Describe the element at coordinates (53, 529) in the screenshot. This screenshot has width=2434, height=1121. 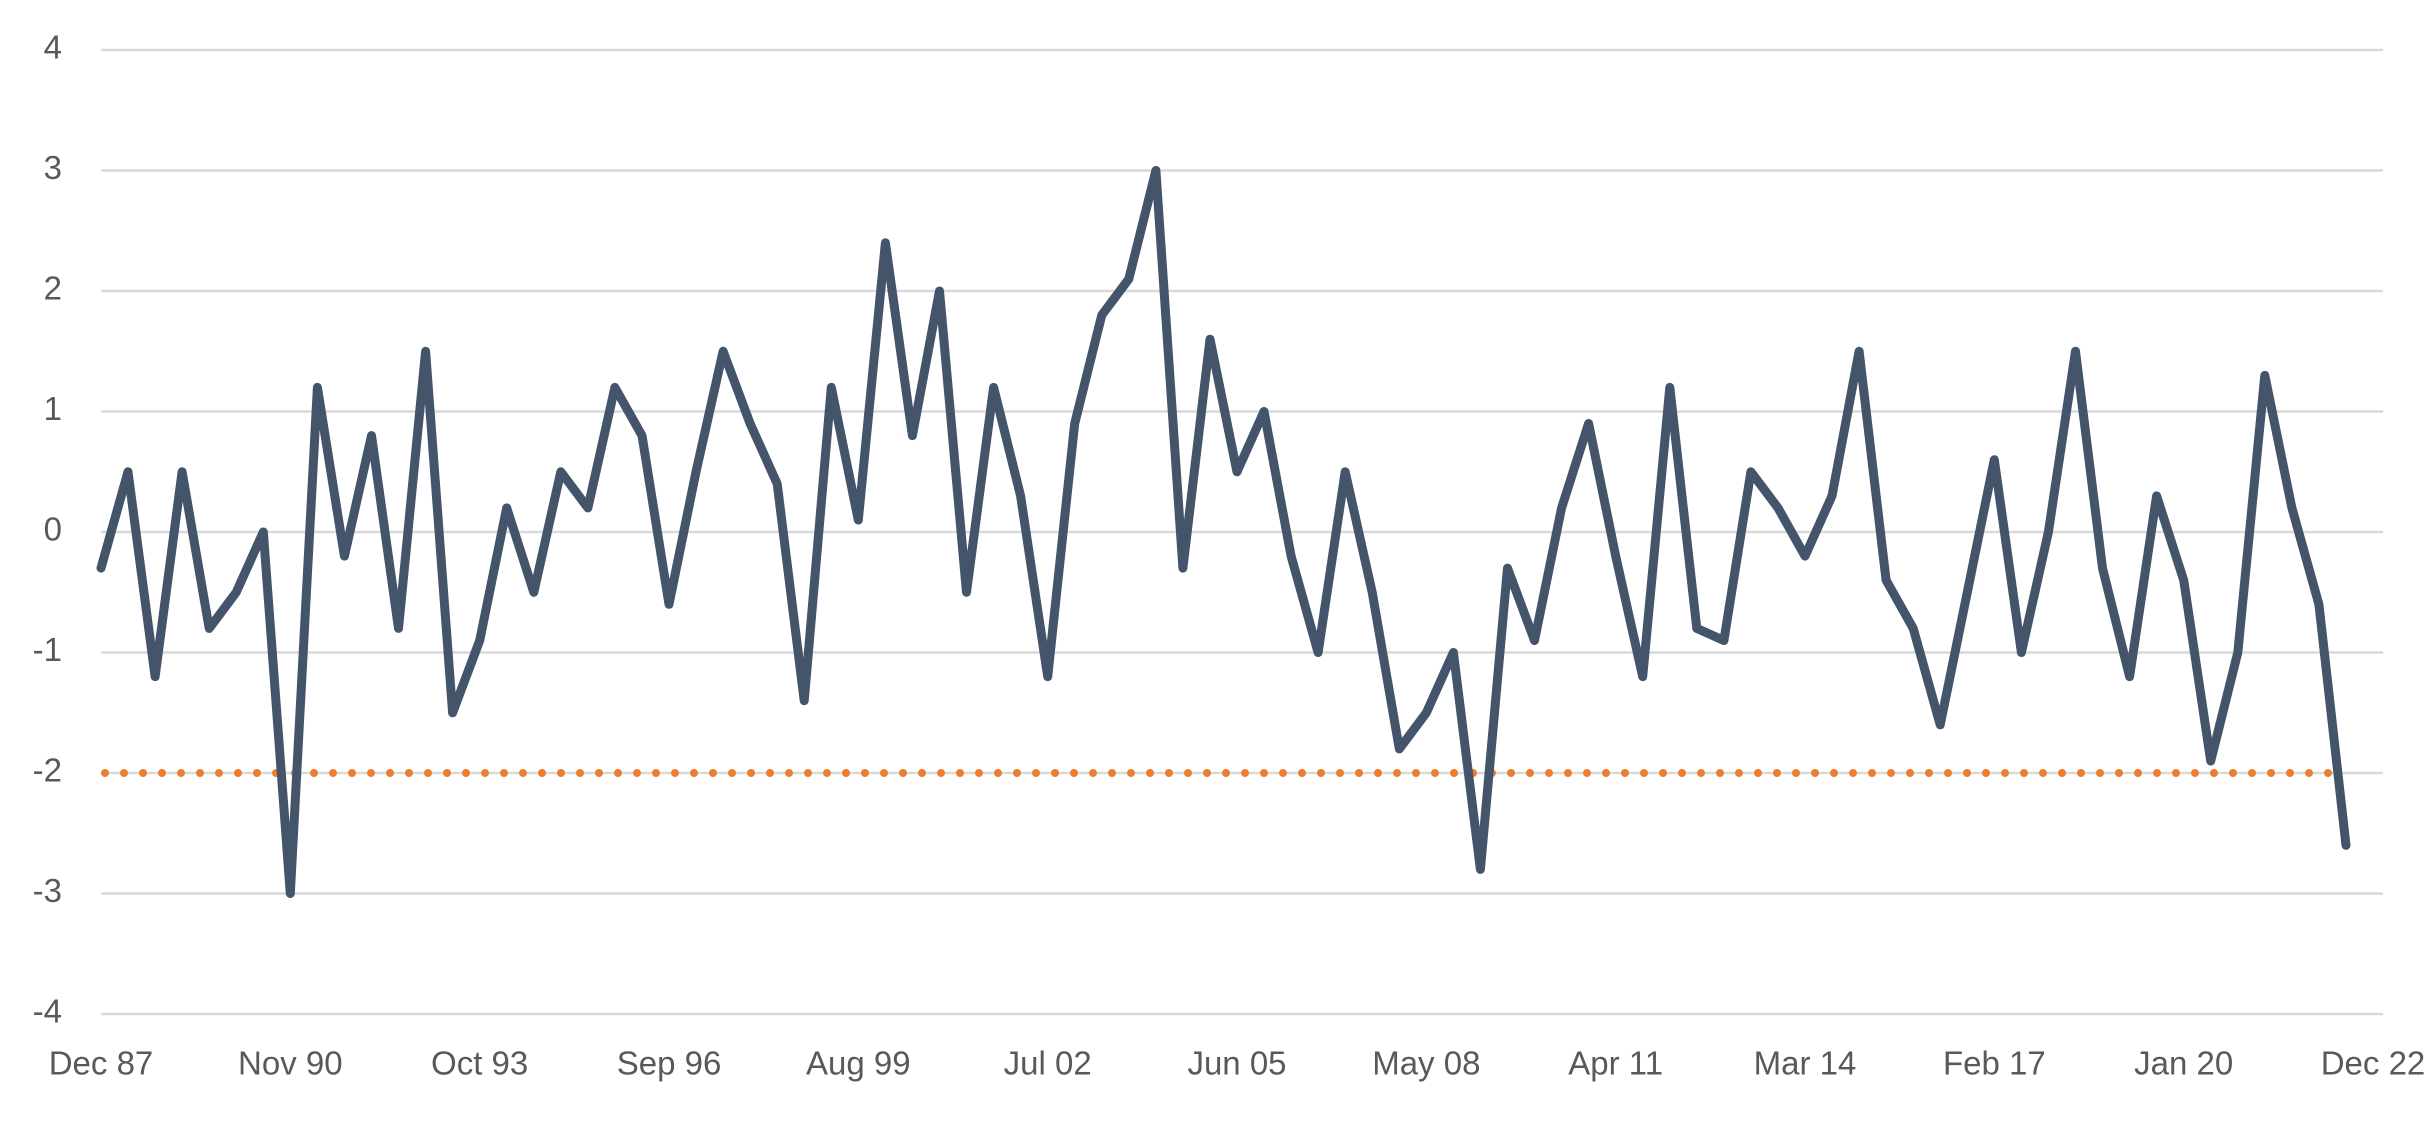
I see `y-tick-label: 0` at that location.